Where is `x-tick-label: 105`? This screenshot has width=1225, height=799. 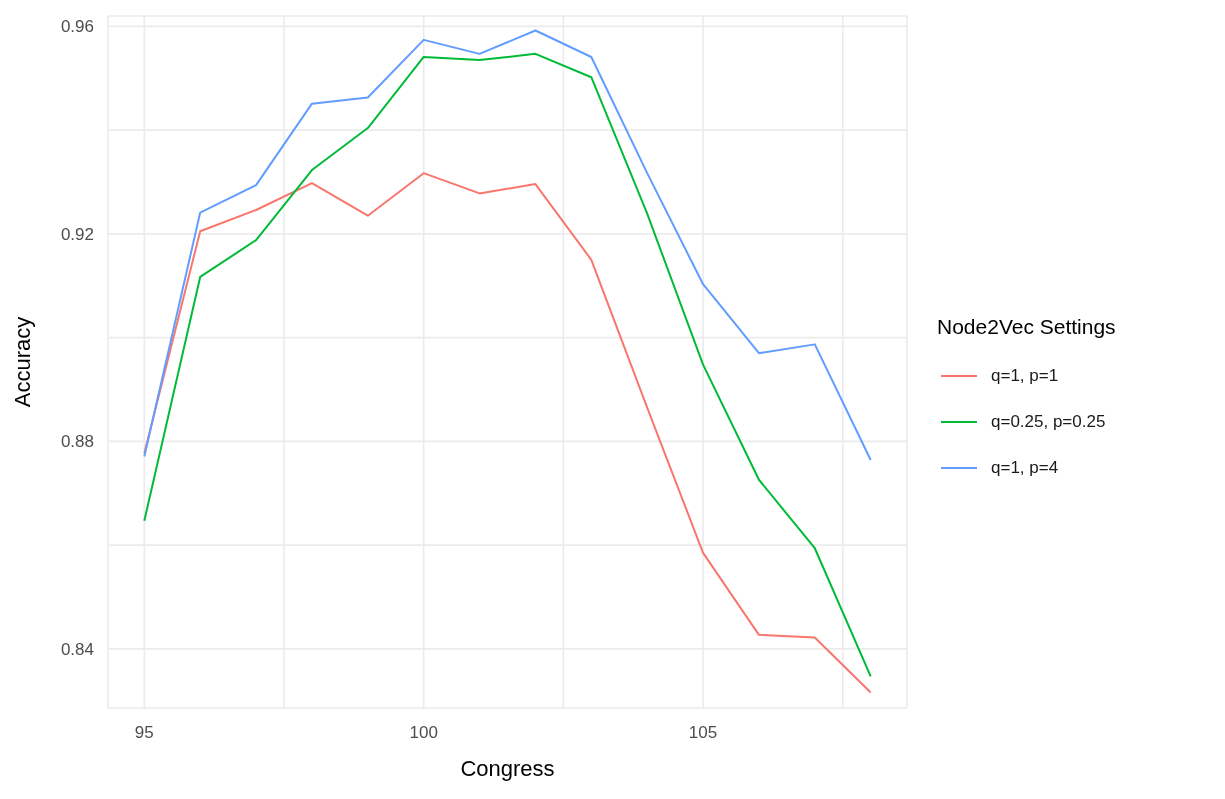 x-tick-label: 105 is located at coordinates (703, 733).